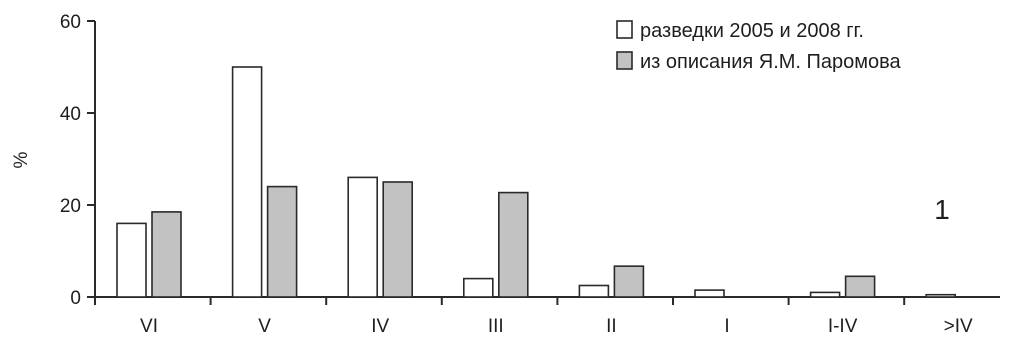 The width and height of the screenshot is (1010, 343). Describe the element at coordinates (958, 326) in the screenshot. I see `x-tick-label: >IV` at that location.